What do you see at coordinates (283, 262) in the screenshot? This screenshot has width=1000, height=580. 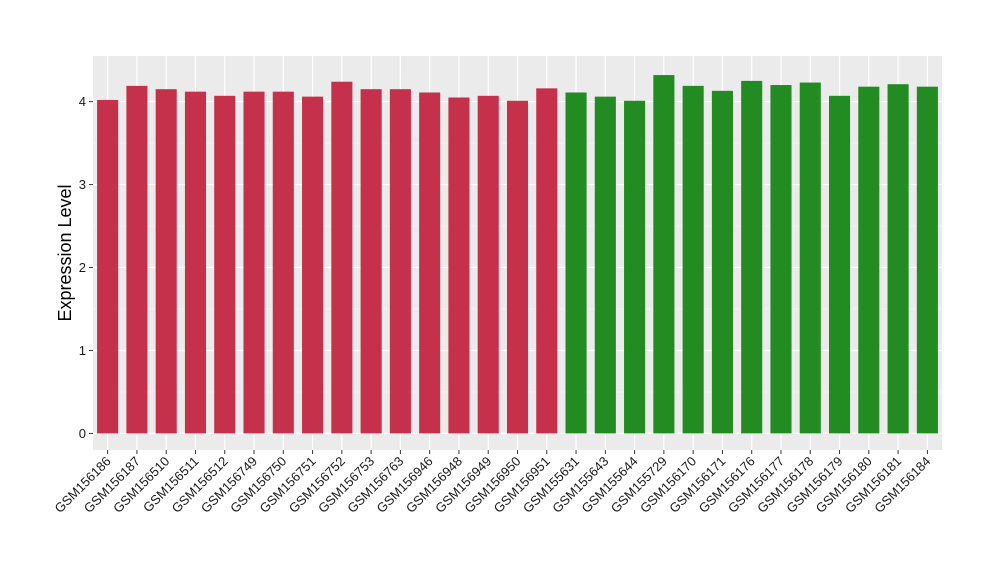 I see `bar-GSM156750` at bounding box center [283, 262].